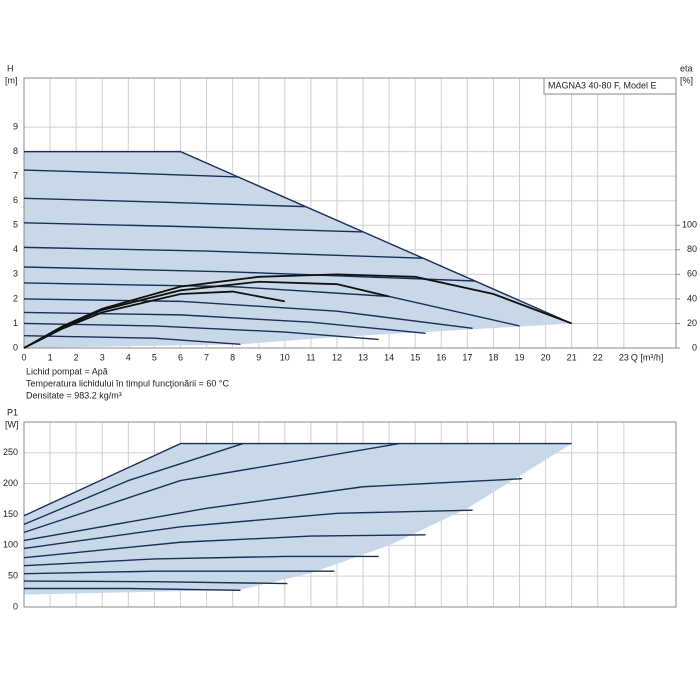  I want to click on x-tick-label: 19, so click(520, 357).